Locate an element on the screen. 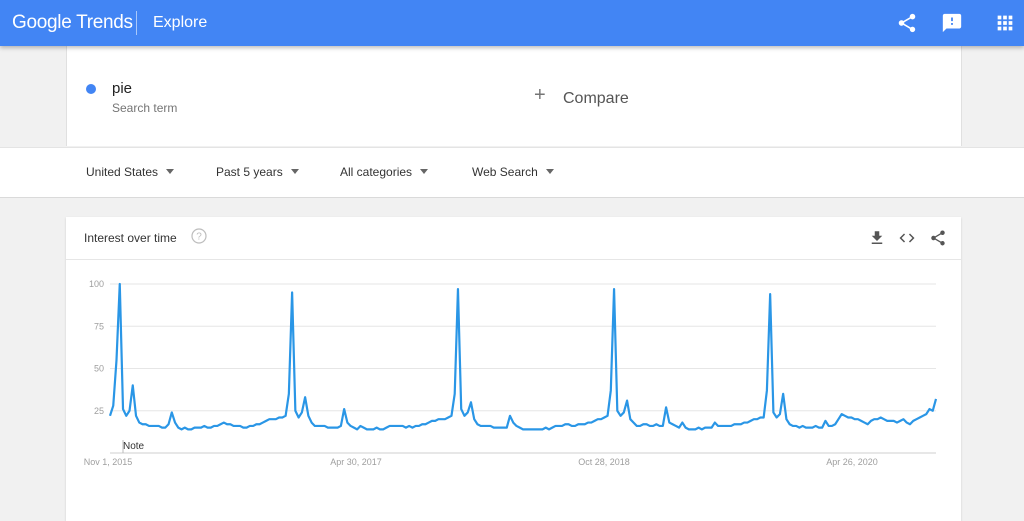 The width and height of the screenshot is (1024, 521). category-label: All categories is located at coordinates (376, 172).